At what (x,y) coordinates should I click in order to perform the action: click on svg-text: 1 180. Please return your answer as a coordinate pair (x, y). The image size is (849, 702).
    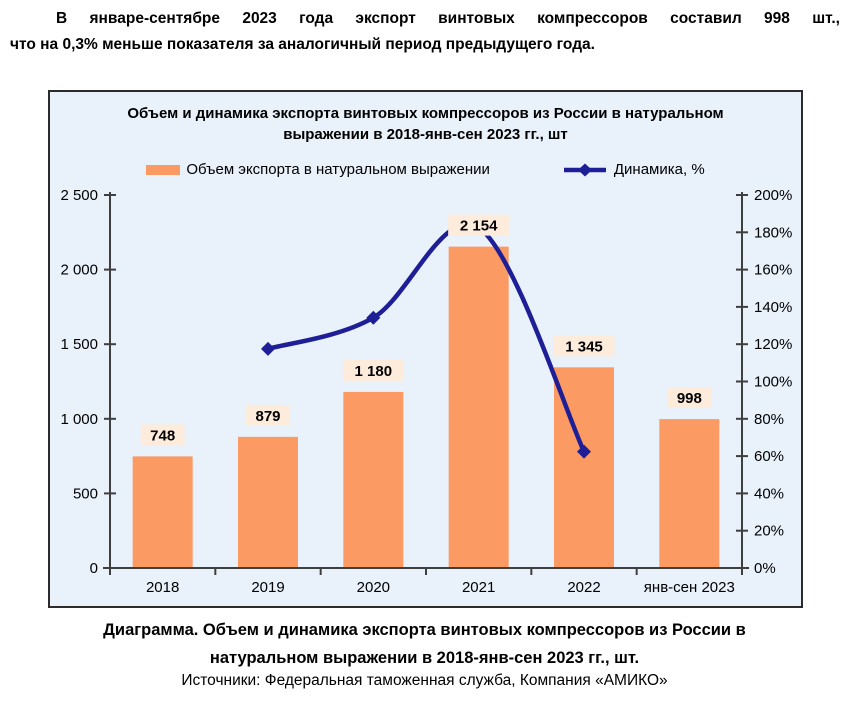
    Looking at the image, I should click on (374, 371).